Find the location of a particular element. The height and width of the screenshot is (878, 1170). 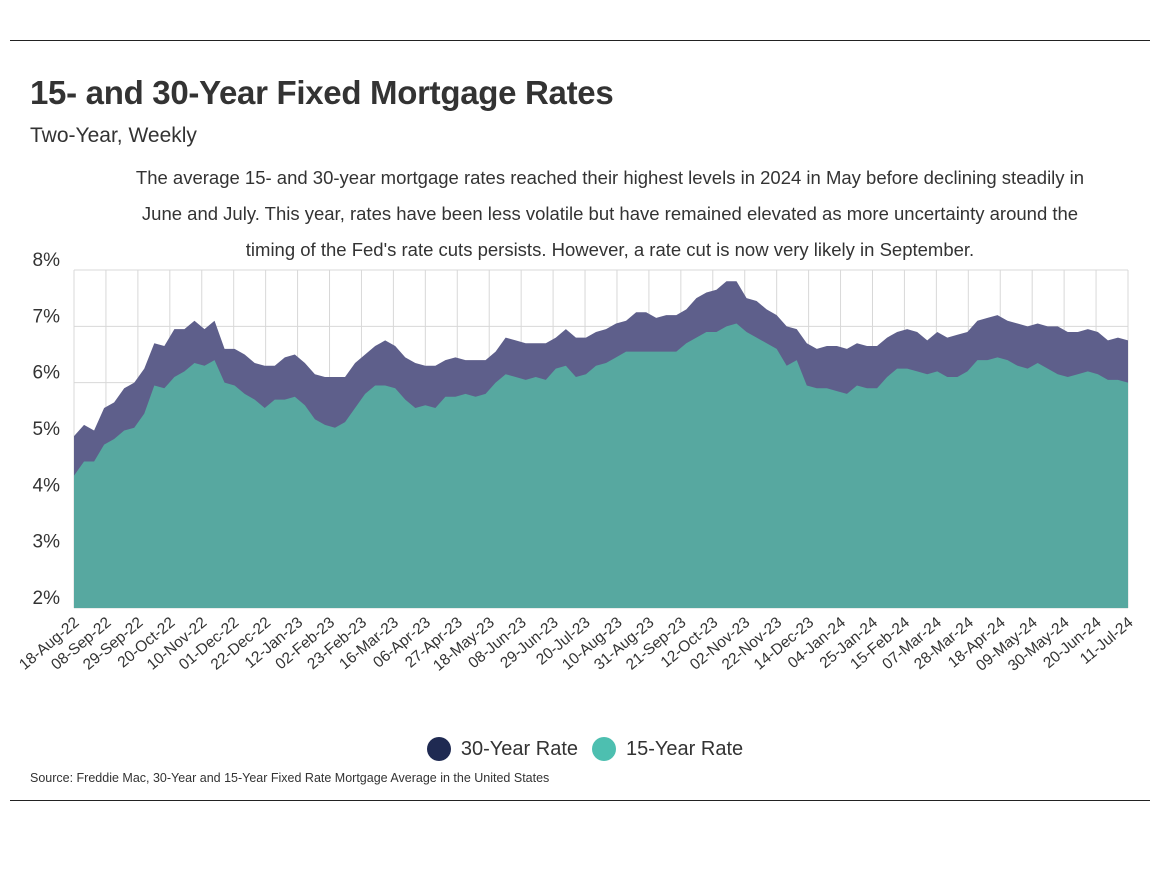

legend-swatch-15-year is located at coordinates (604, 749).